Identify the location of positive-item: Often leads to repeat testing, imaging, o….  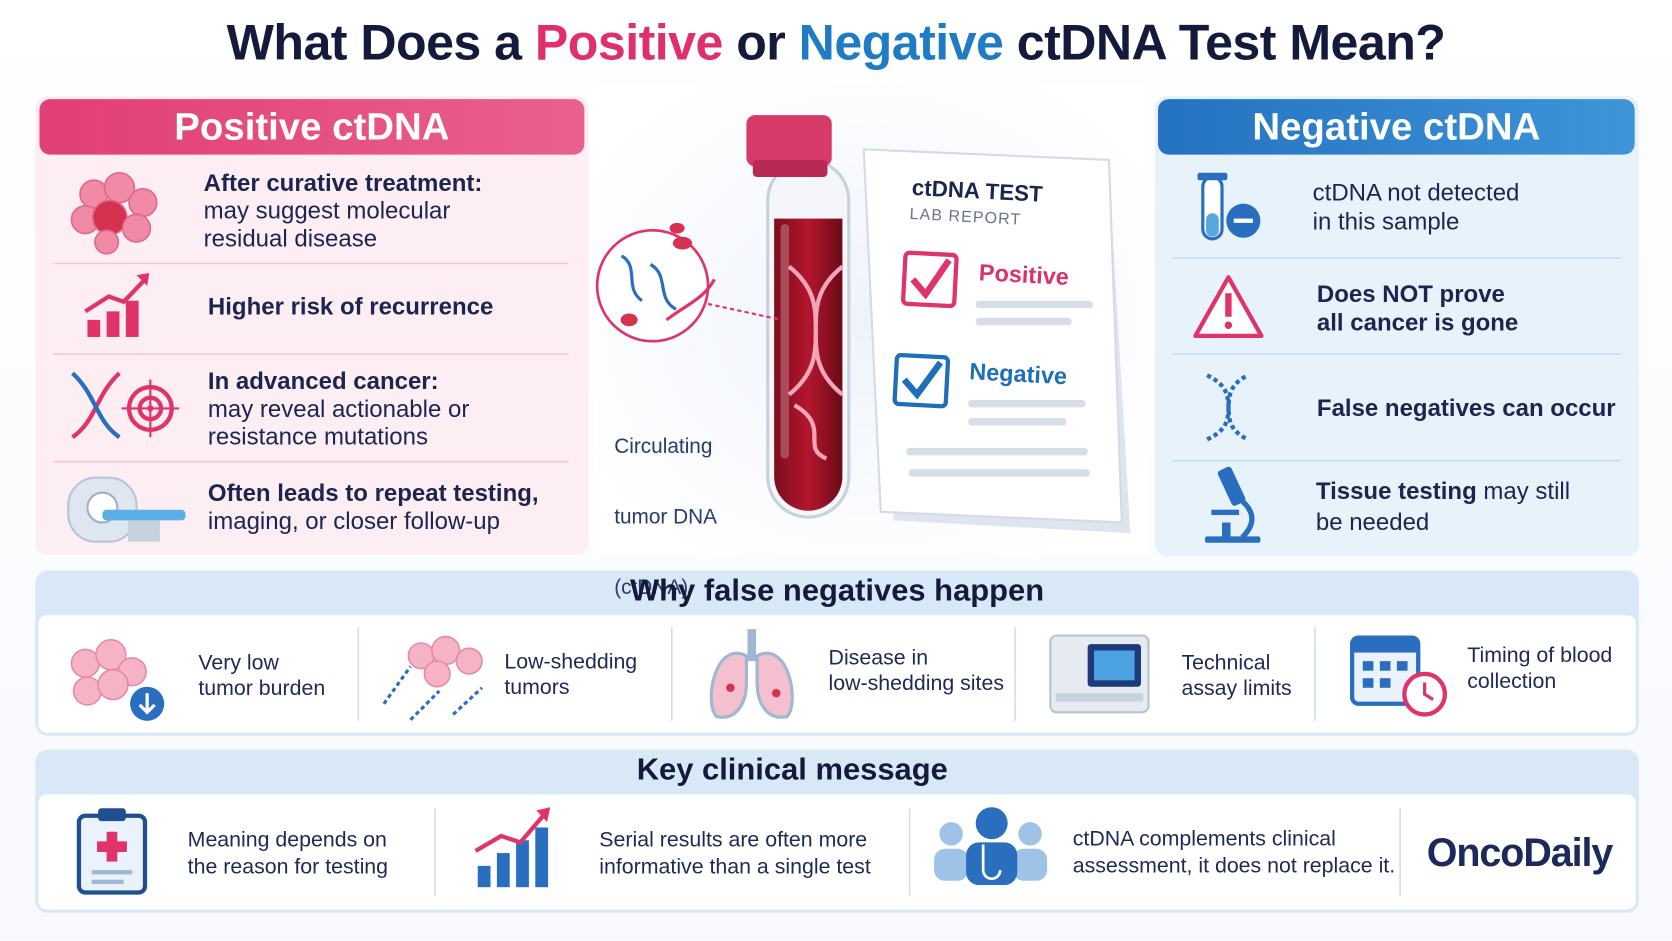
(373, 507).